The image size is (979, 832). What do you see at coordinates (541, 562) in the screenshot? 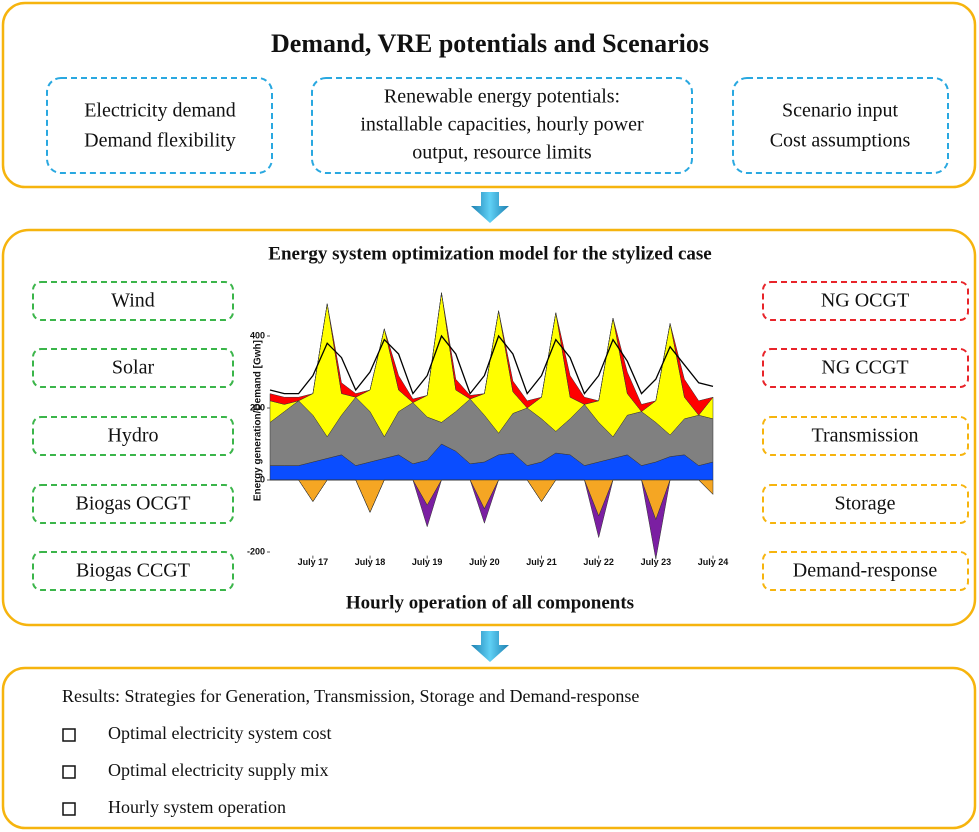
I see `x-tick-label: July 21` at bounding box center [541, 562].